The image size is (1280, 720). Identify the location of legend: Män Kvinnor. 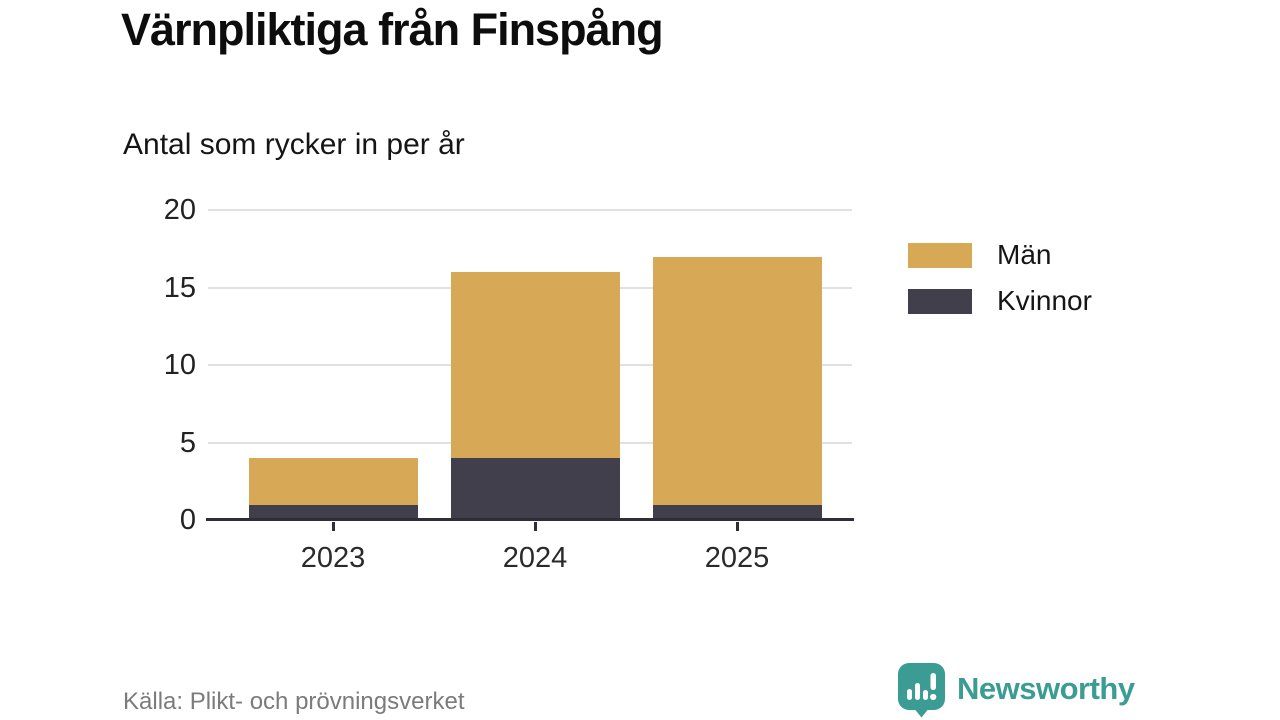
(1000, 277).